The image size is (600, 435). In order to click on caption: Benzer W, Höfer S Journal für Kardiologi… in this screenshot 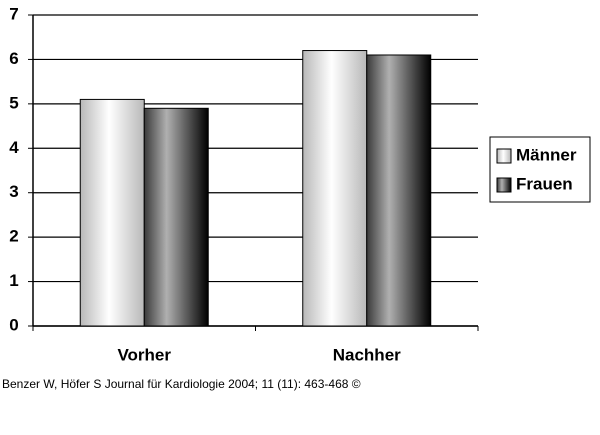, I will do `click(181, 384)`.